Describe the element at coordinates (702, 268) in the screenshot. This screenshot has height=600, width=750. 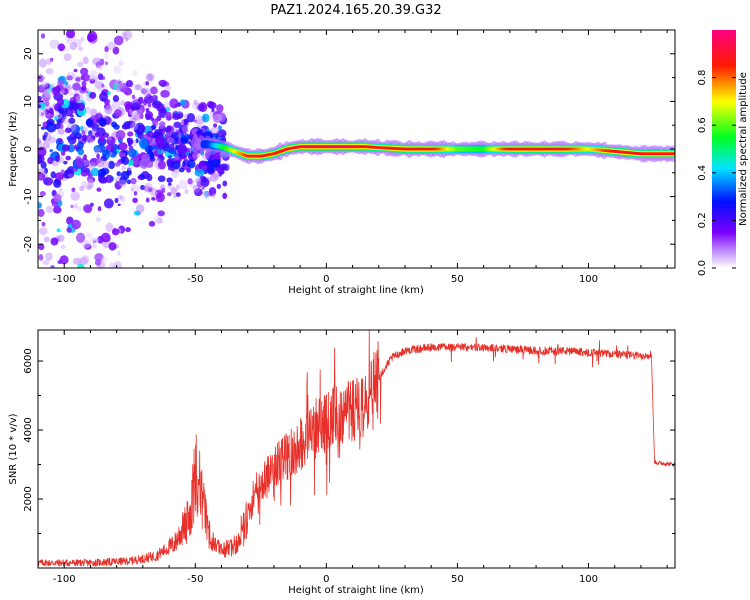
I see `colorbar-tick-label: 0.0` at that location.